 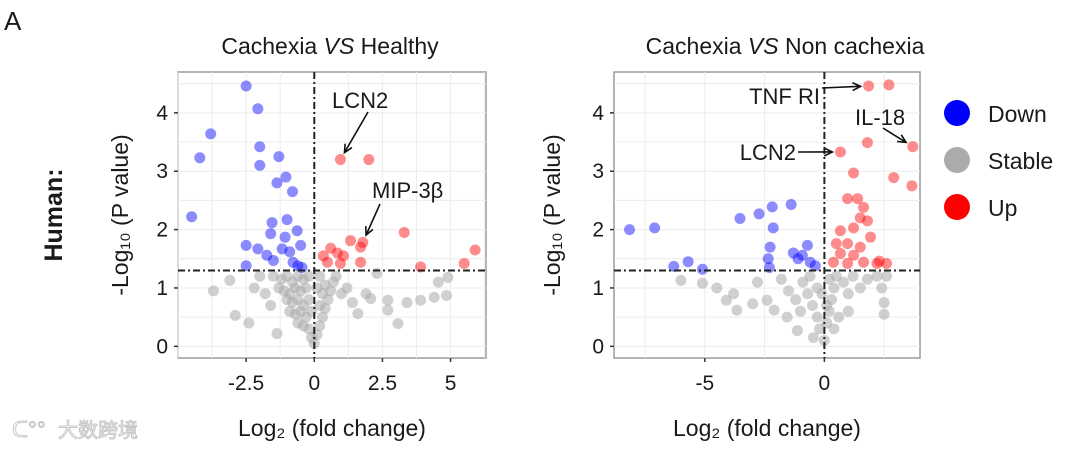 I want to click on chart-title: Cachexia VS Non cachexia, so click(x=785, y=46).